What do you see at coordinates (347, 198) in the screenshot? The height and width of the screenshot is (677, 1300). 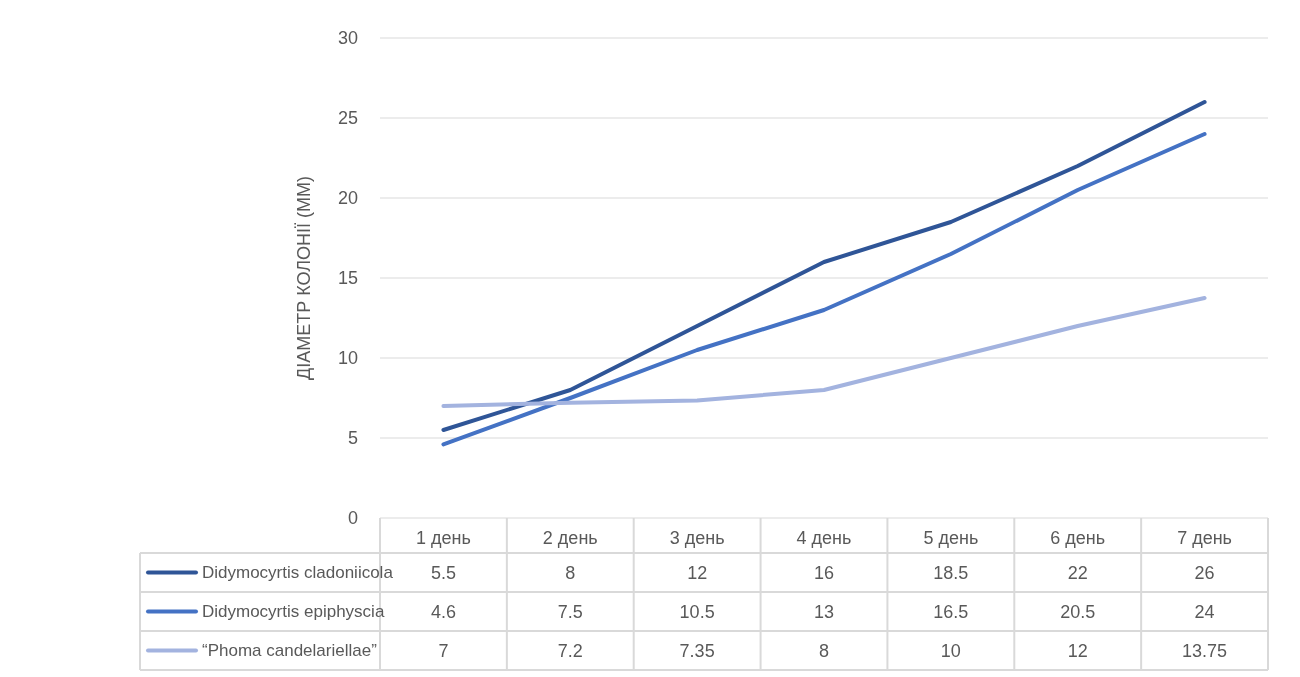 I see `y-tick-label: 20` at bounding box center [347, 198].